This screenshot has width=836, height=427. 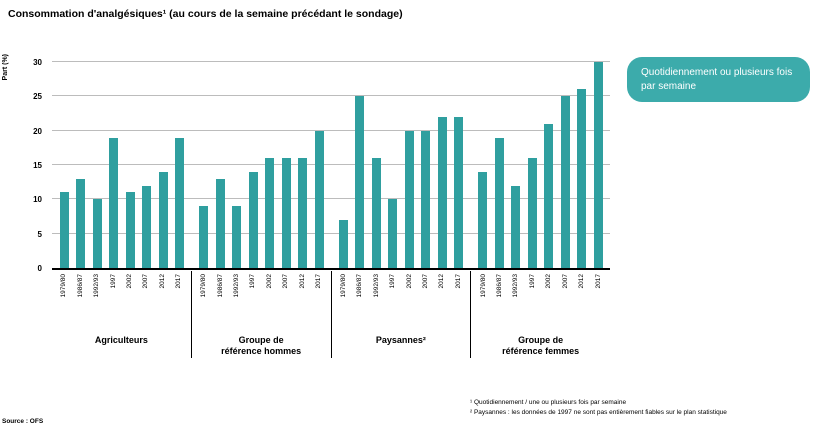 What do you see at coordinates (5, 67) in the screenshot?
I see `y-axis-title: Part (%)` at bounding box center [5, 67].